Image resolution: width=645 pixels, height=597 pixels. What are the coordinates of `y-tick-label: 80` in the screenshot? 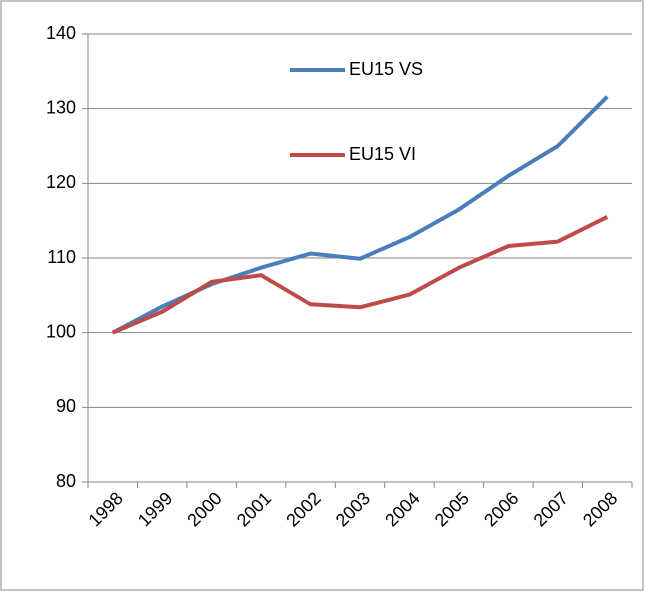 It's located at (66, 481).